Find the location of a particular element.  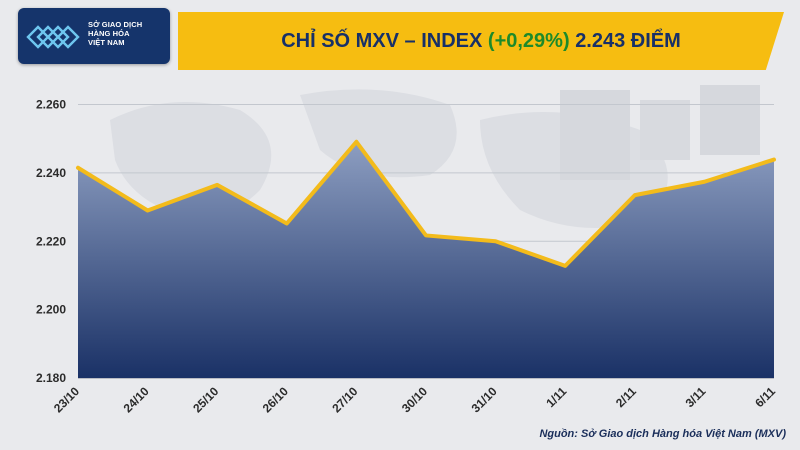

title-change: (+0,29%) is located at coordinates (528, 41).